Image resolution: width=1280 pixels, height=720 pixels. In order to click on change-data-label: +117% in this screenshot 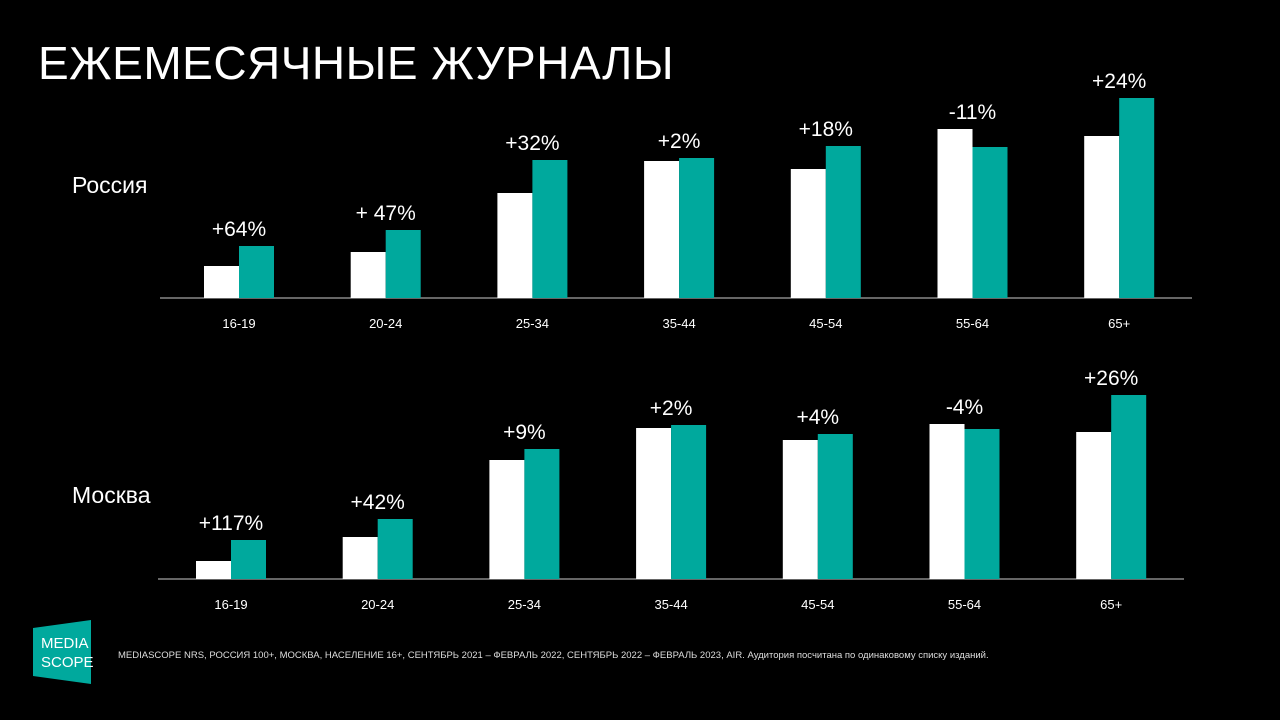, I will do `click(231, 523)`.